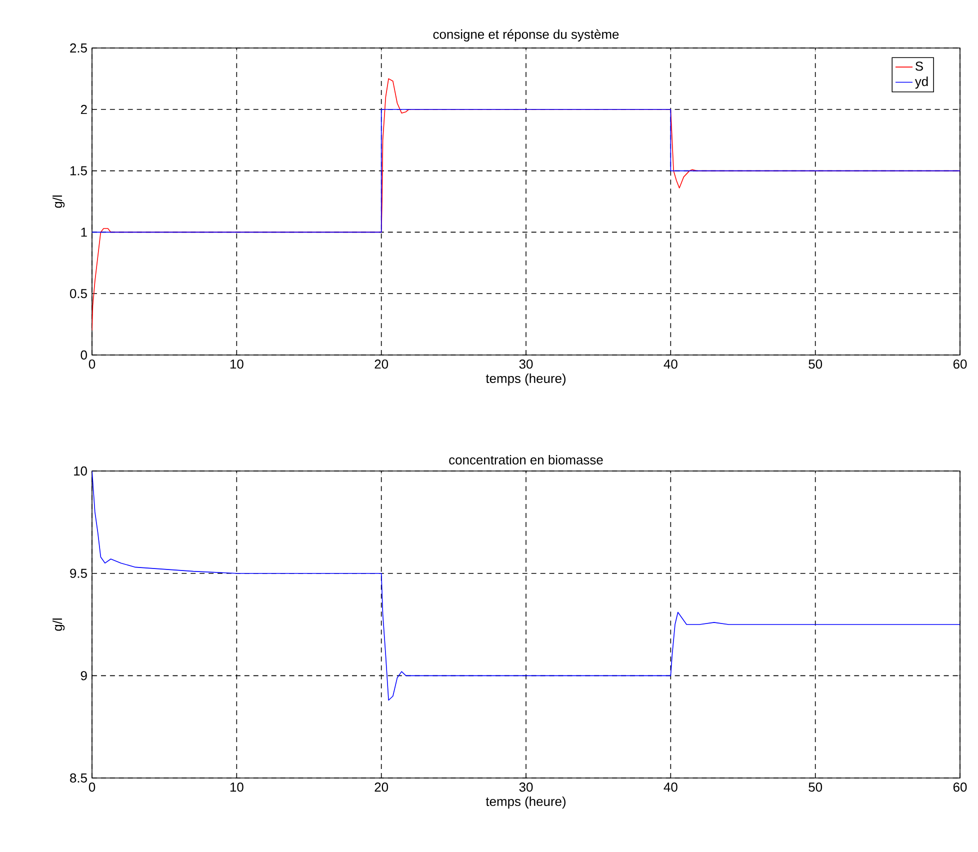  I want to click on legend-label: yd, so click(921, 82).